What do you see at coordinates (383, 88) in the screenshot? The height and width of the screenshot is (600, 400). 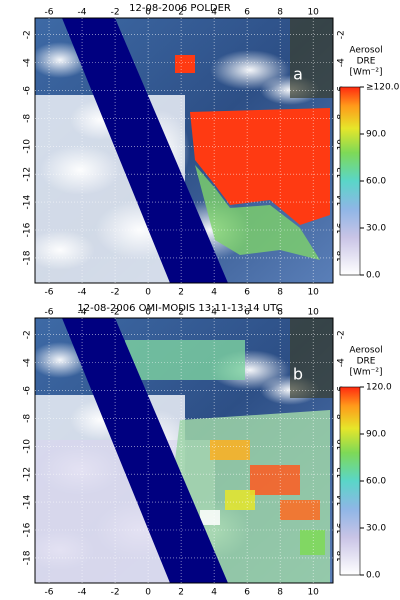 I see `colorbar-tick-label: ≥120.0` at bounding box center [383, 88].